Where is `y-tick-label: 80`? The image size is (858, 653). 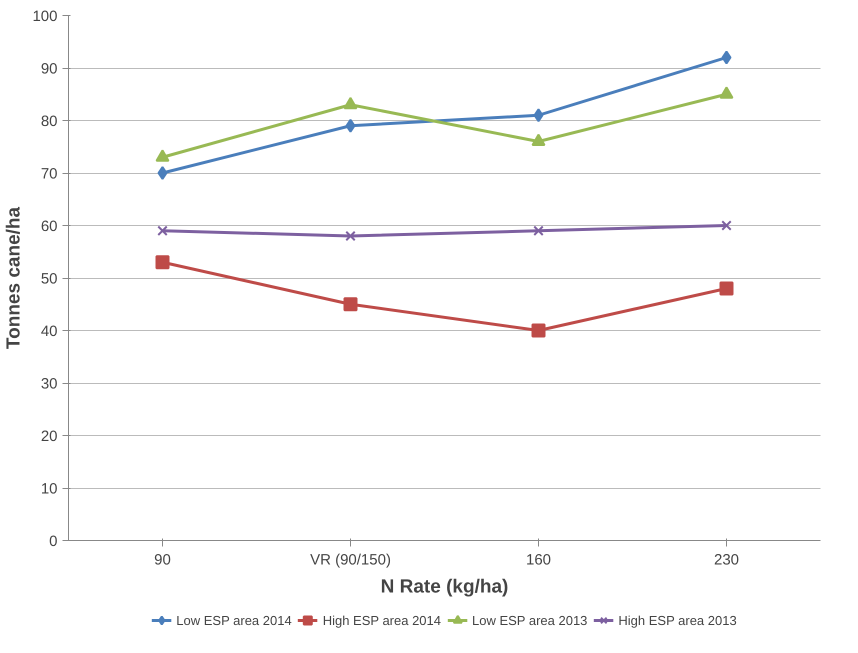
y-tick-label: 80 is located at coordinates (49, 121).